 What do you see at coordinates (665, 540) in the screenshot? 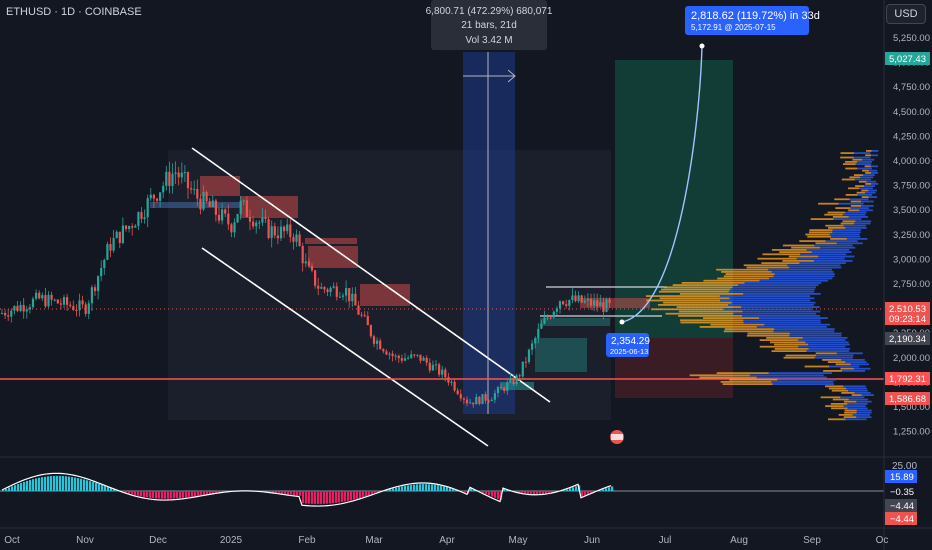
I see `time-tick: Jul` at bounding box center [665, 540].